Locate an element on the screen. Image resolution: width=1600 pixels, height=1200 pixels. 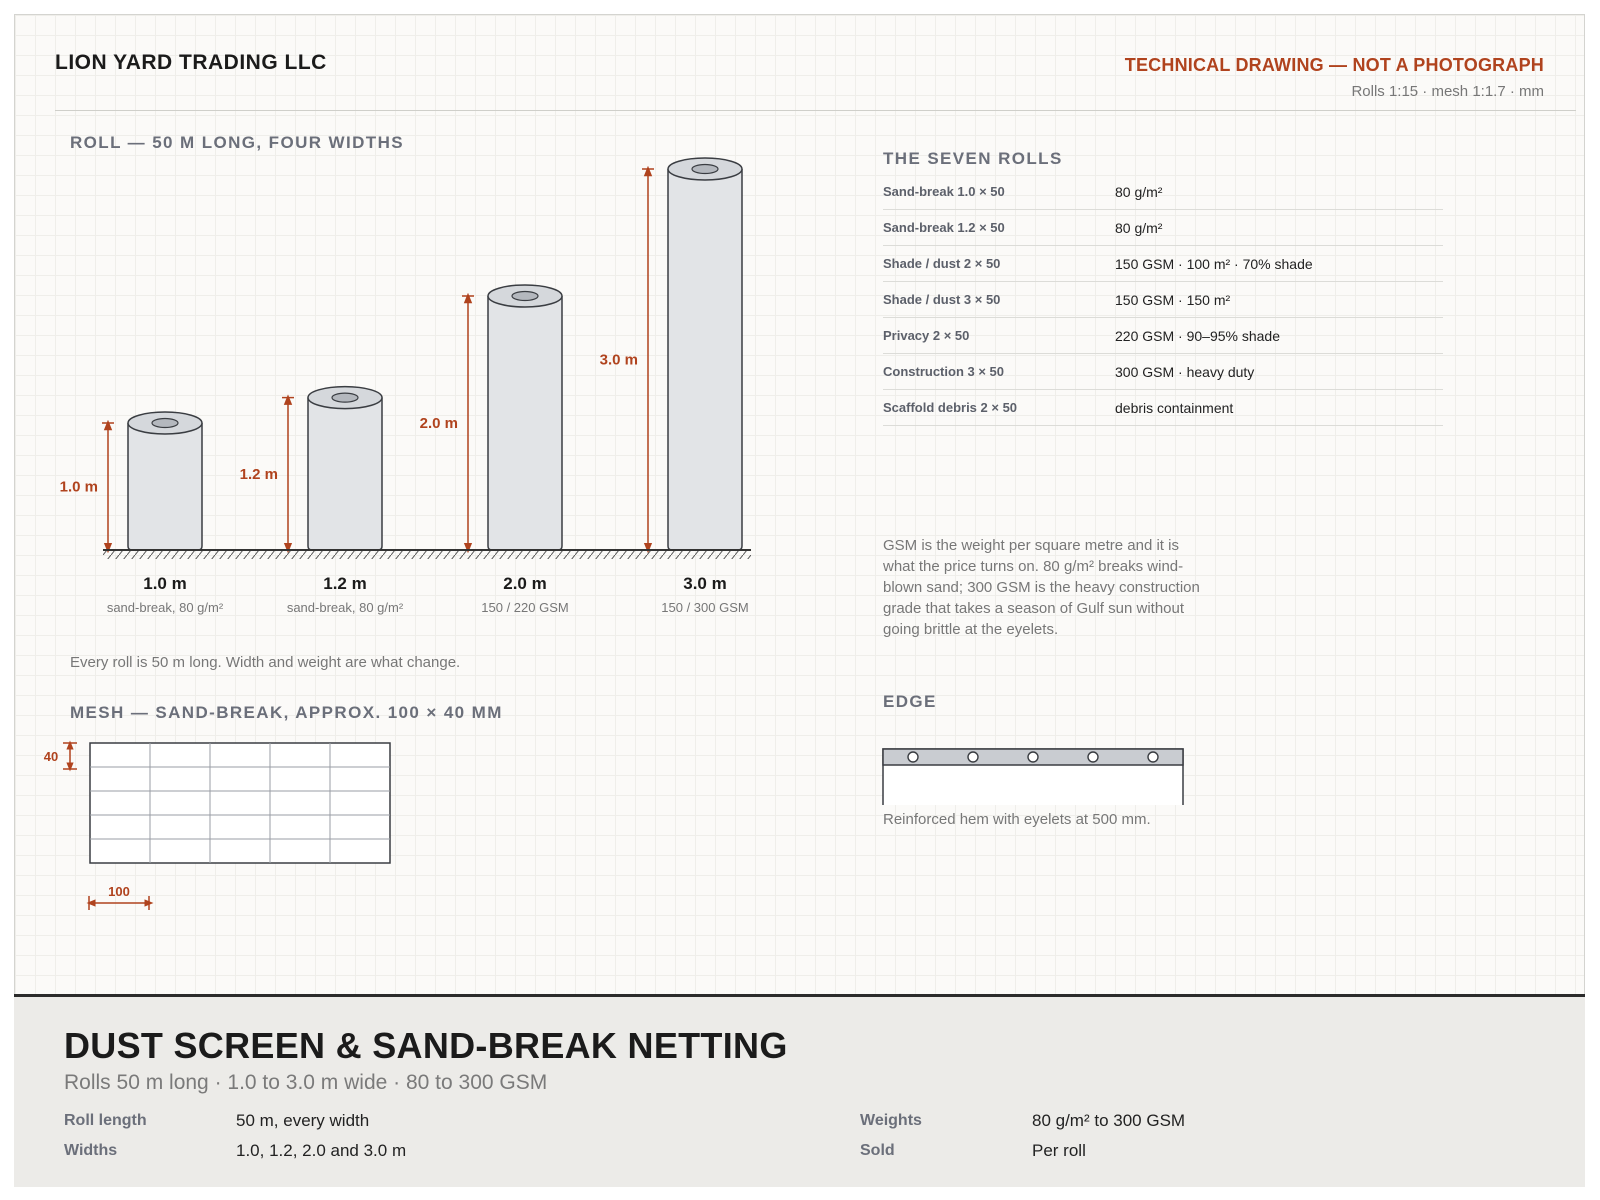
roll-1: 1.0 m 1.0 m sand-break, 80 g/m² is located at coordinates (142, 513).